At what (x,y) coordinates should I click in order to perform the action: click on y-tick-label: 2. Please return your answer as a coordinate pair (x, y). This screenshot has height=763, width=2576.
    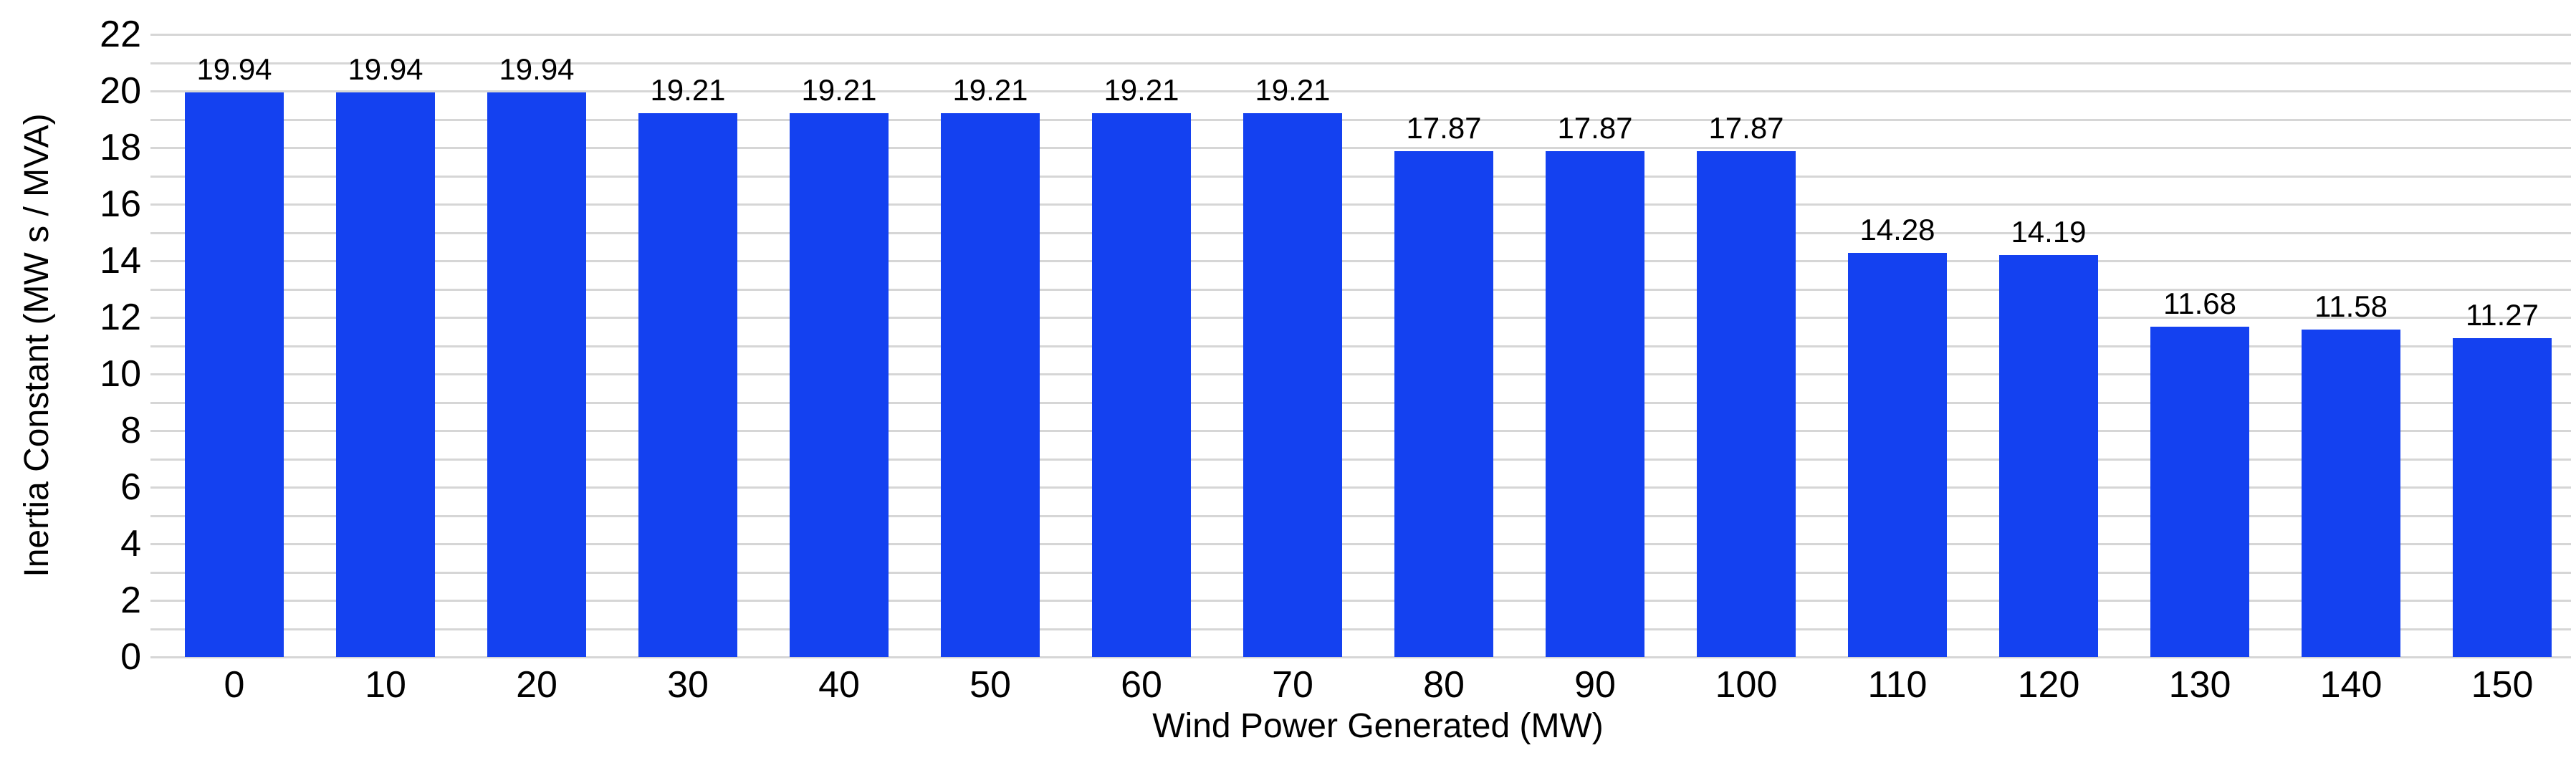
    Looking at the image, I should click on (130, 600).